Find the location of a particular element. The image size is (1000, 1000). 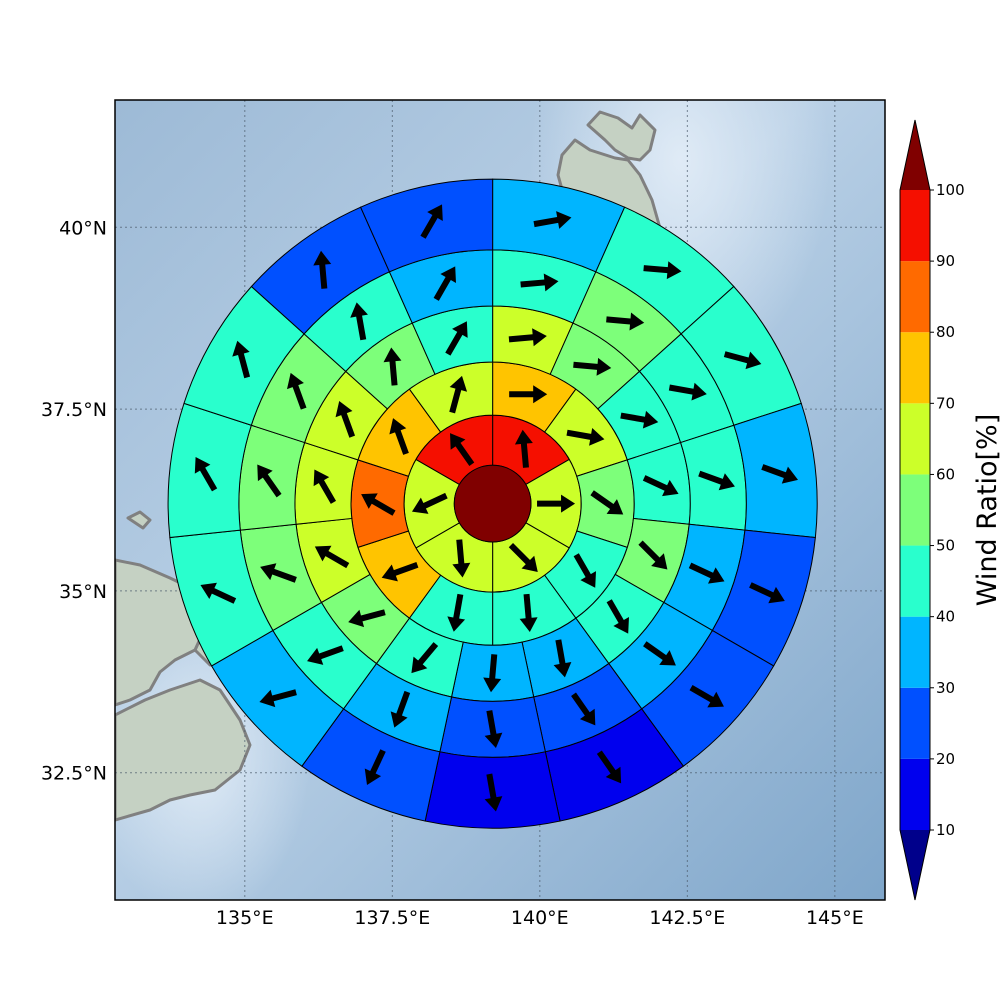

lon-tick-label: 137.5°E is located at coordinates (392, 918).